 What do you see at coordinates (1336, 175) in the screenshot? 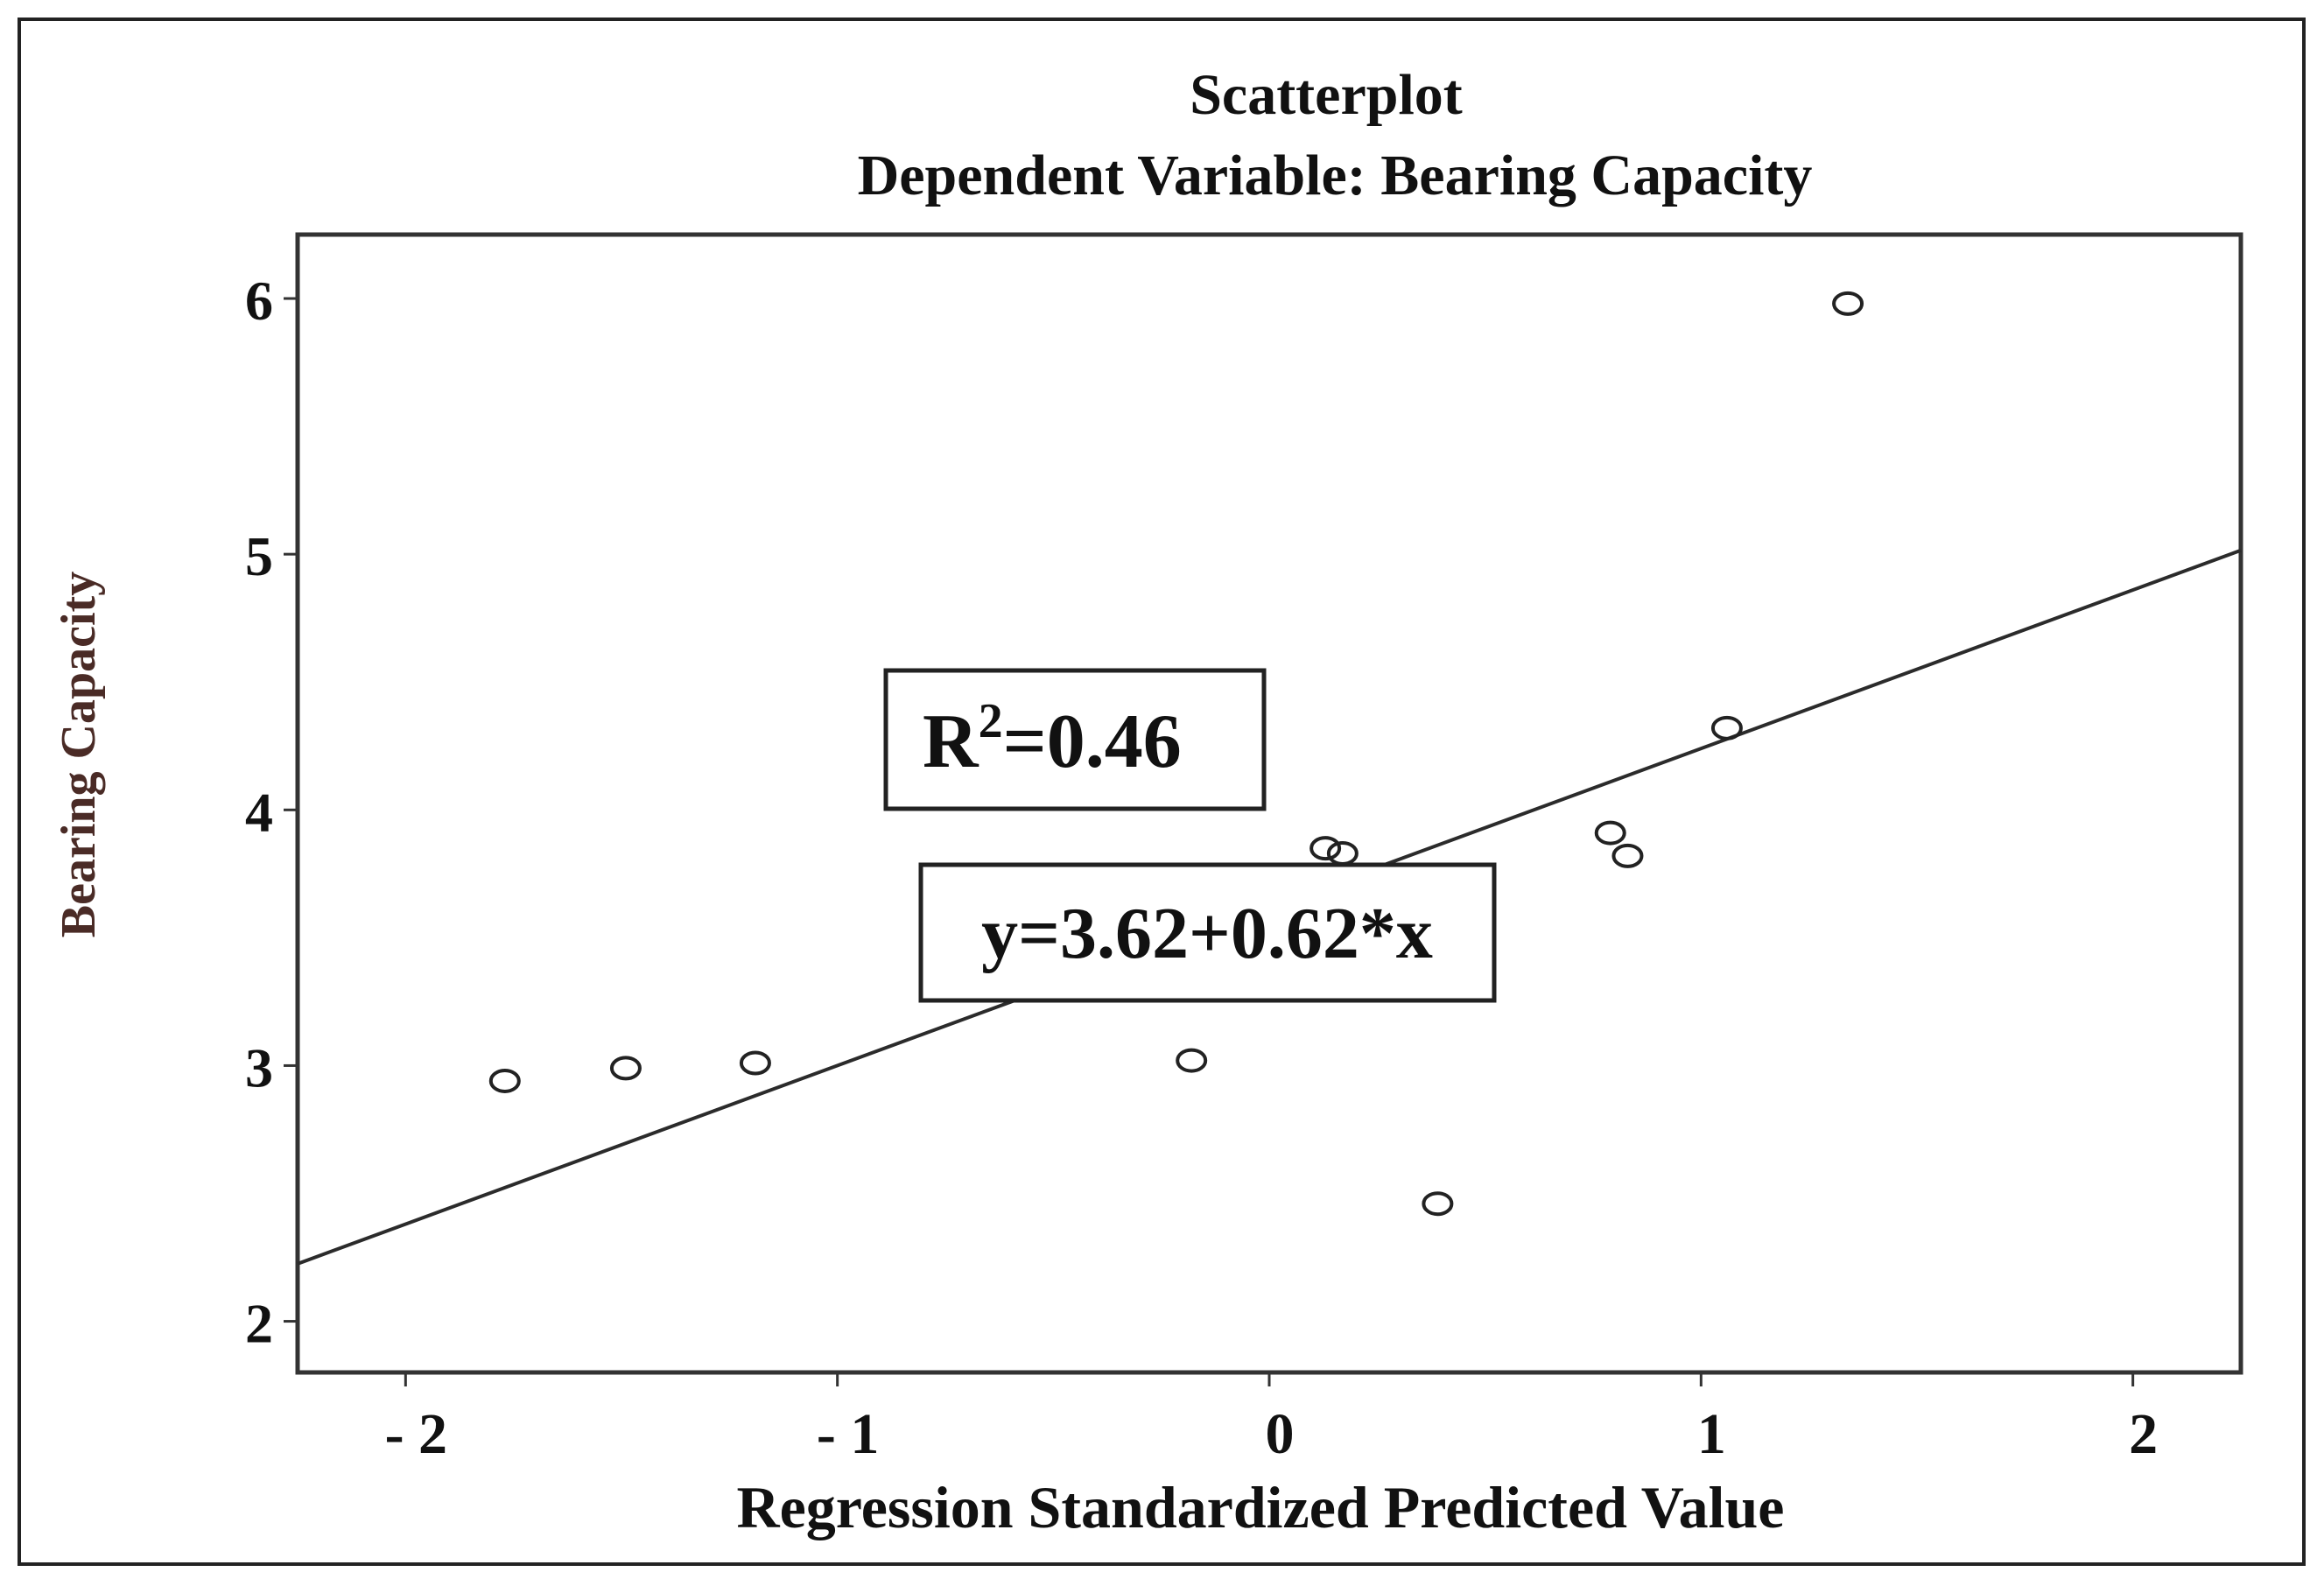
I see `chart-subtitle: Dependent Variable: Bearing Capacity` at bounding box center [1336, 175].